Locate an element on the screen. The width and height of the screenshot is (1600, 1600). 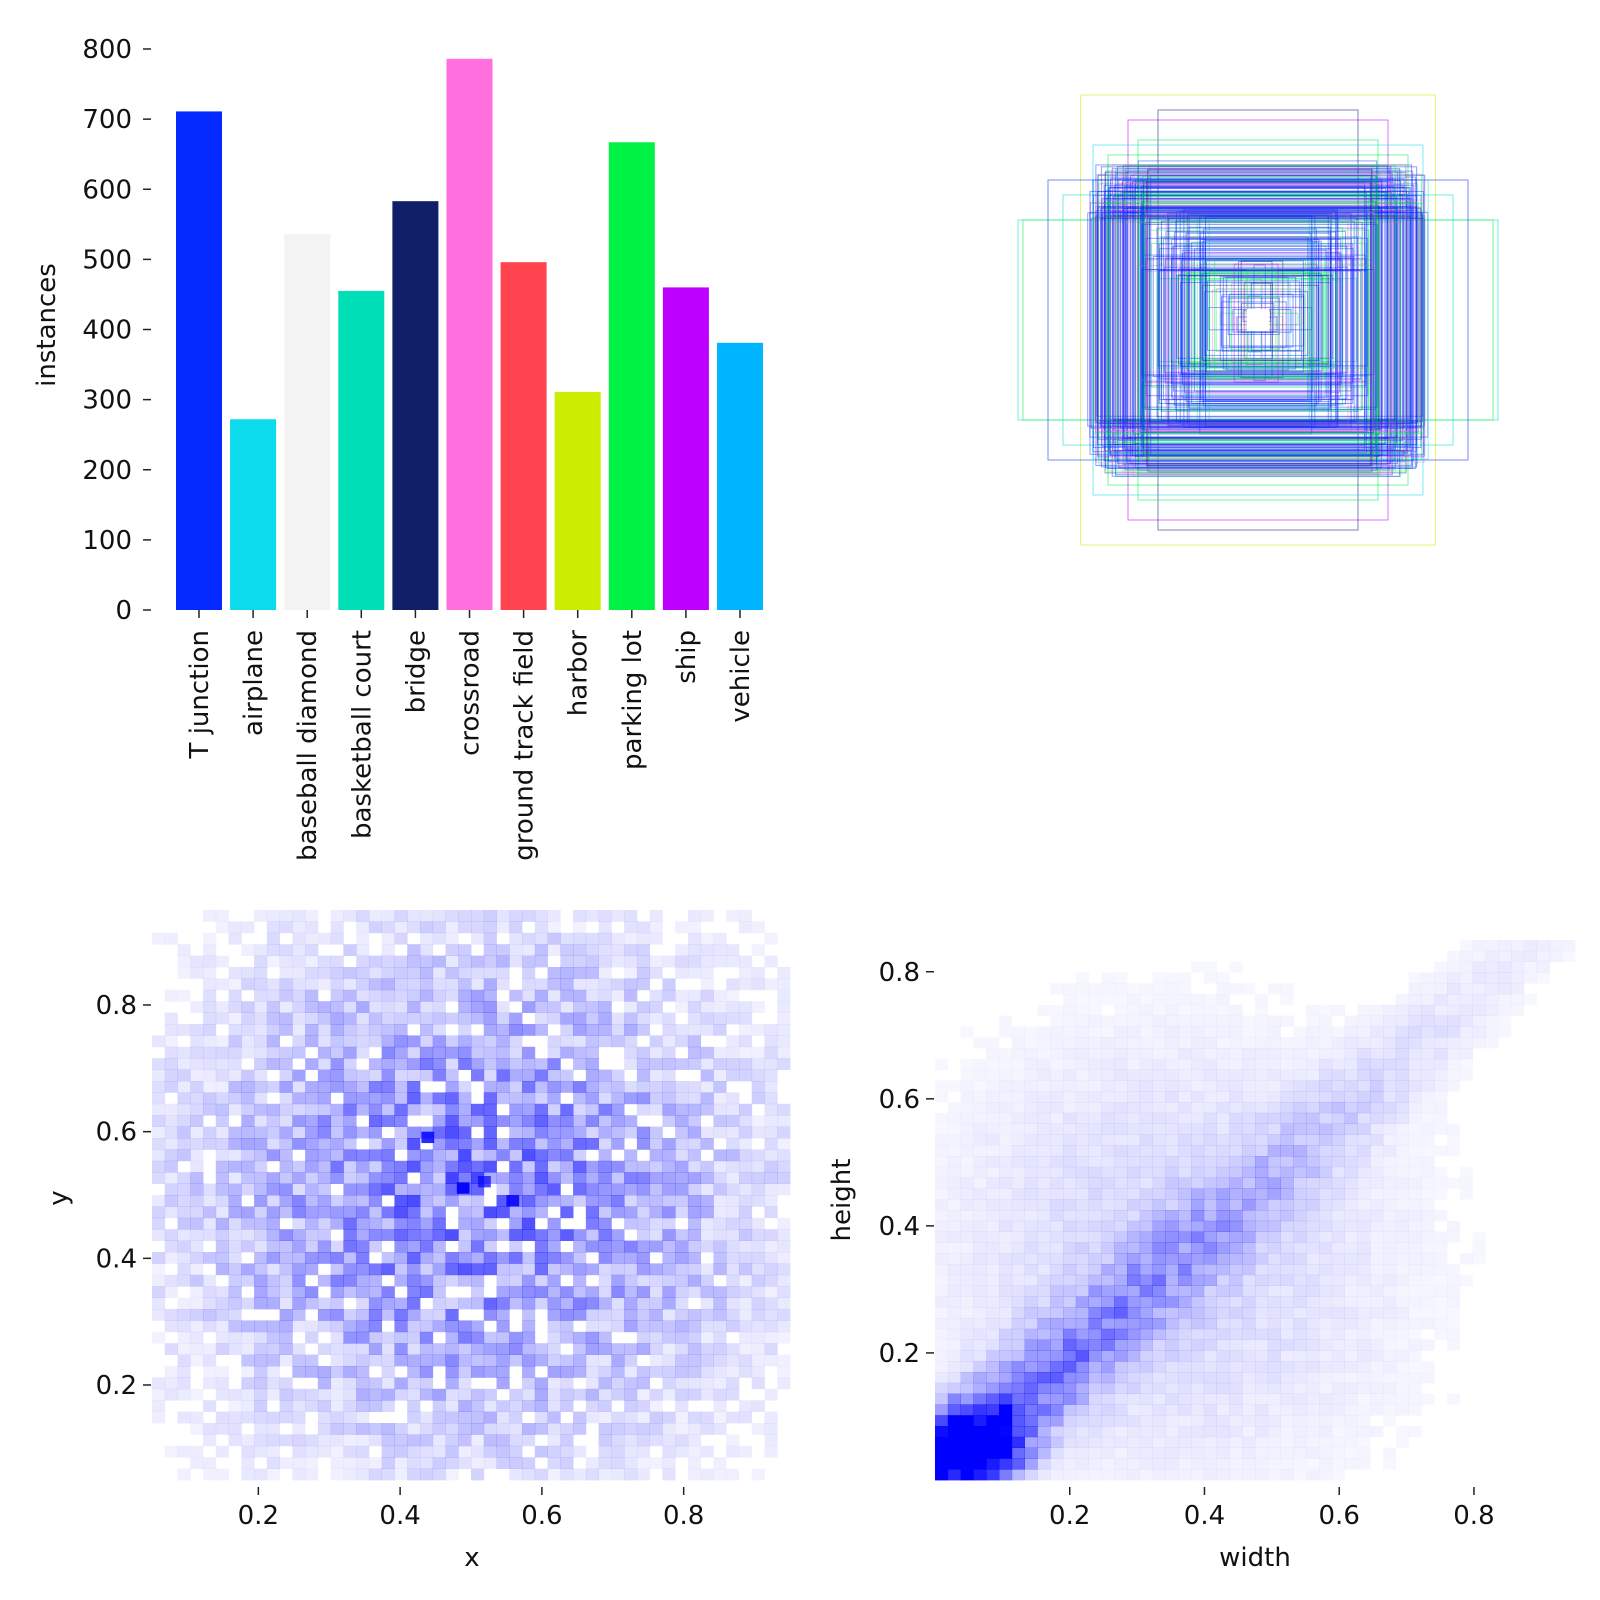
bar-y-tick-label: 600 is located at coordinates (107, 190).